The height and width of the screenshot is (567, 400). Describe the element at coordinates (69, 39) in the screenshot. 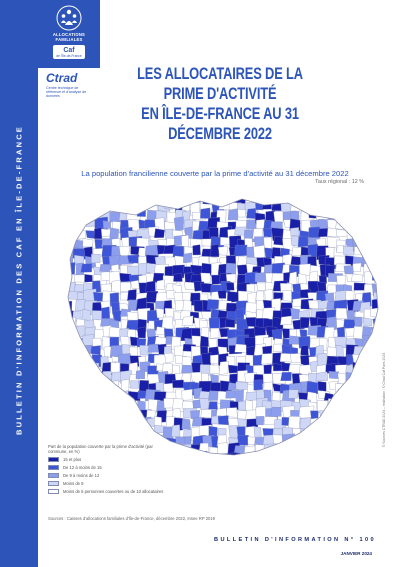

I see `logo-line-2: FAMILIALES` at that location.